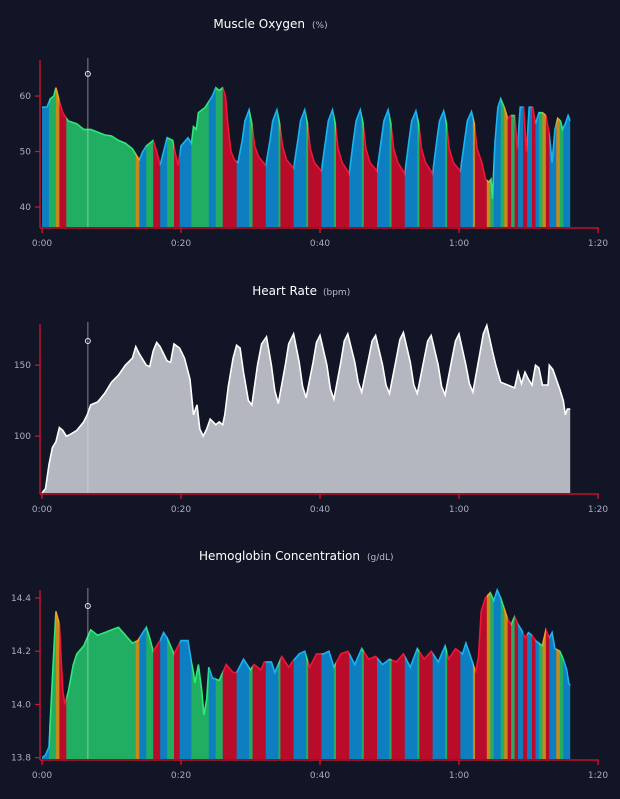 The height and width of the screenshot is (799, 620). I want to click on y-tick-label: 13.8, so click(21, 759).